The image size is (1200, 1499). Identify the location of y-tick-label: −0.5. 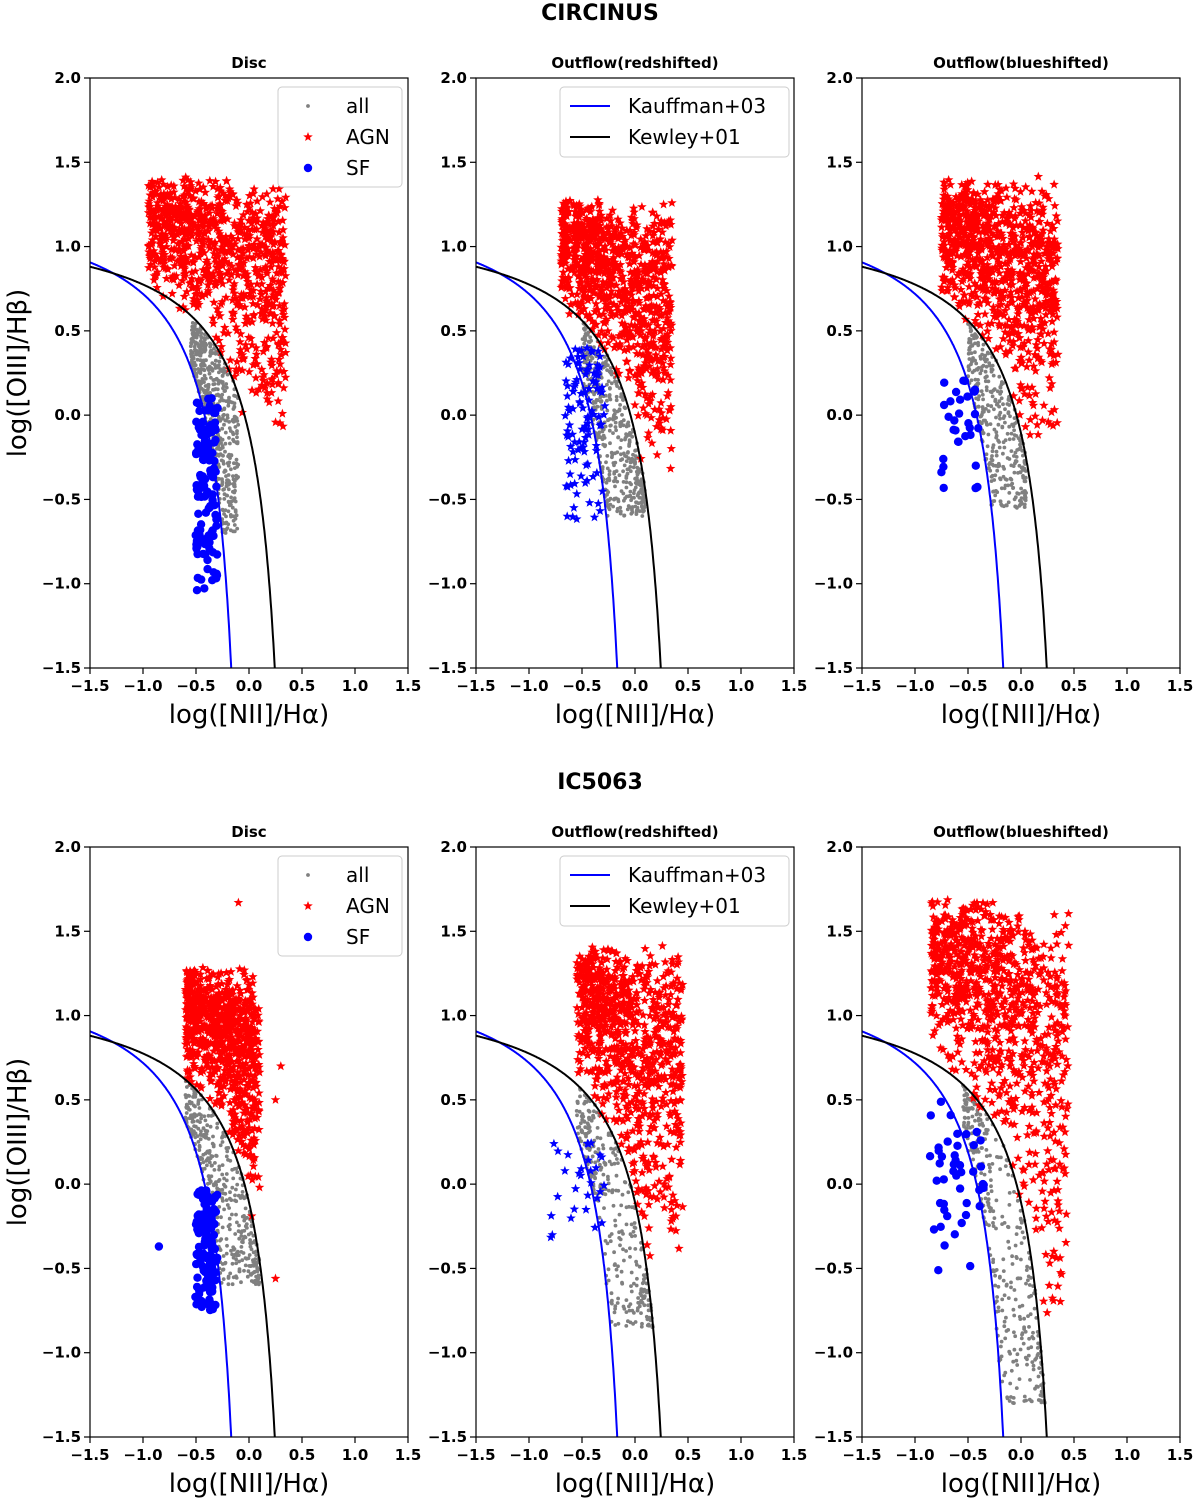
(61, 499).